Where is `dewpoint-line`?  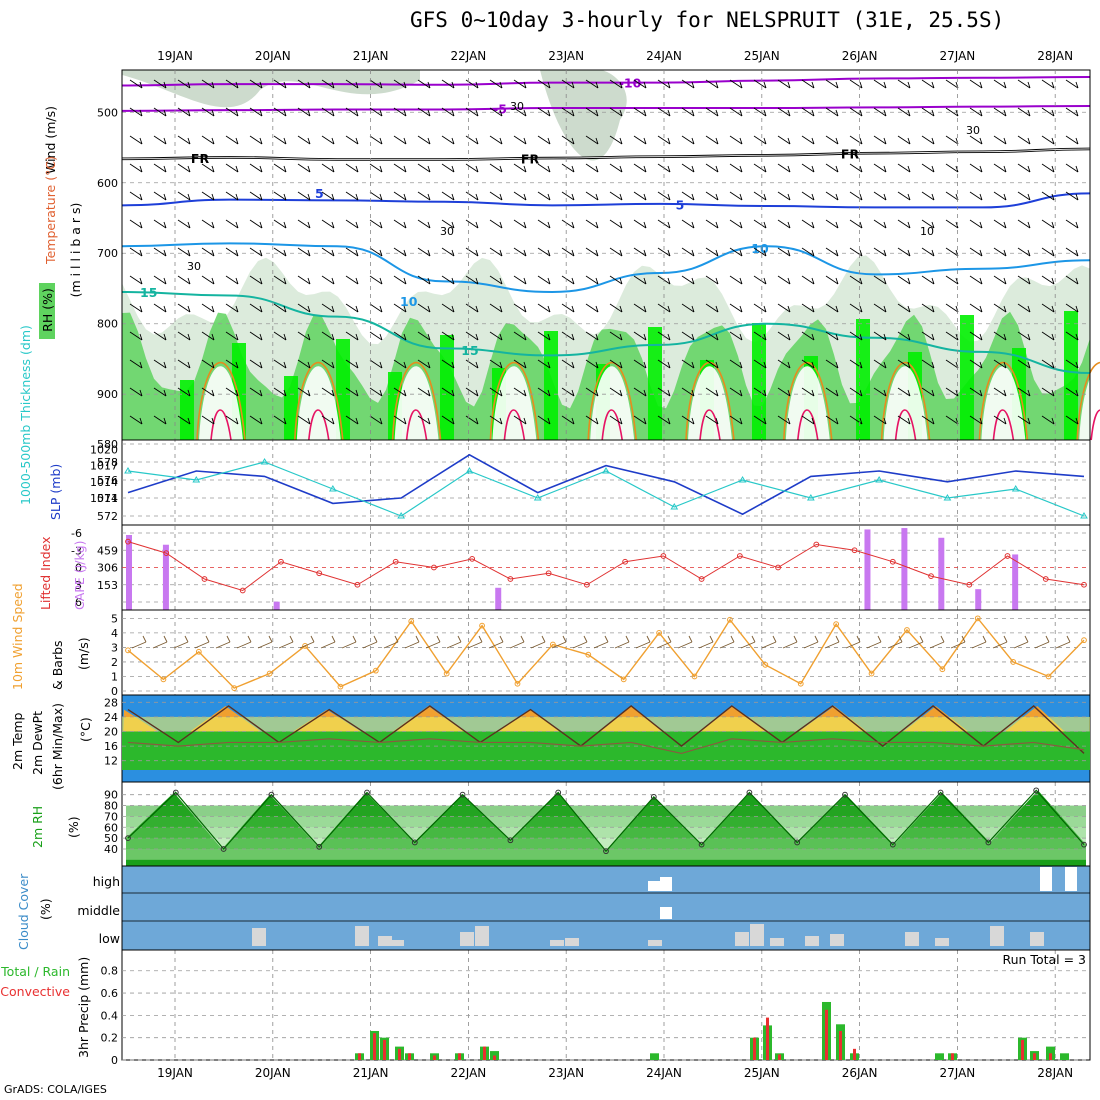 dewpoint-line is located at coordinates (606, 746).